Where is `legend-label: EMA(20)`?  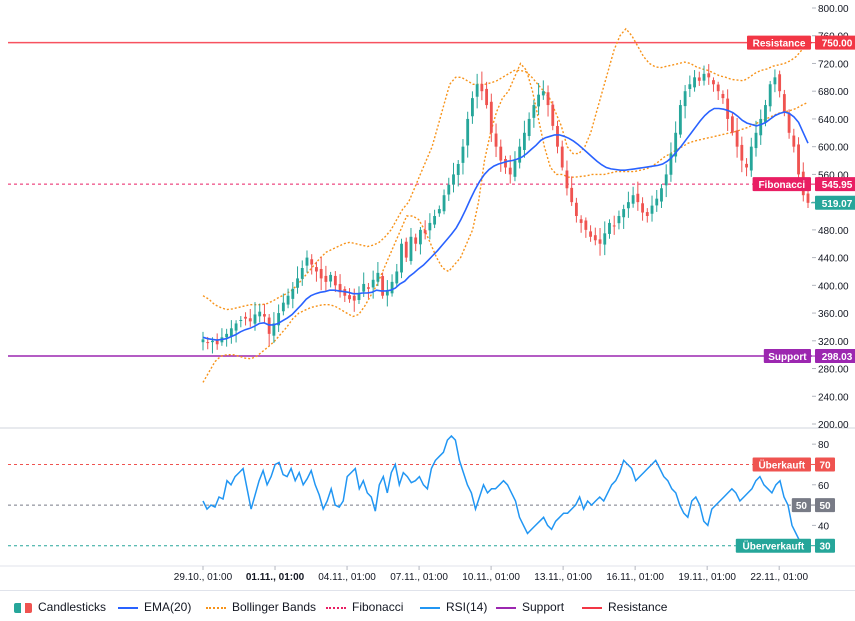 legend-label: EMA(20) is located at coordinates (168, 607).